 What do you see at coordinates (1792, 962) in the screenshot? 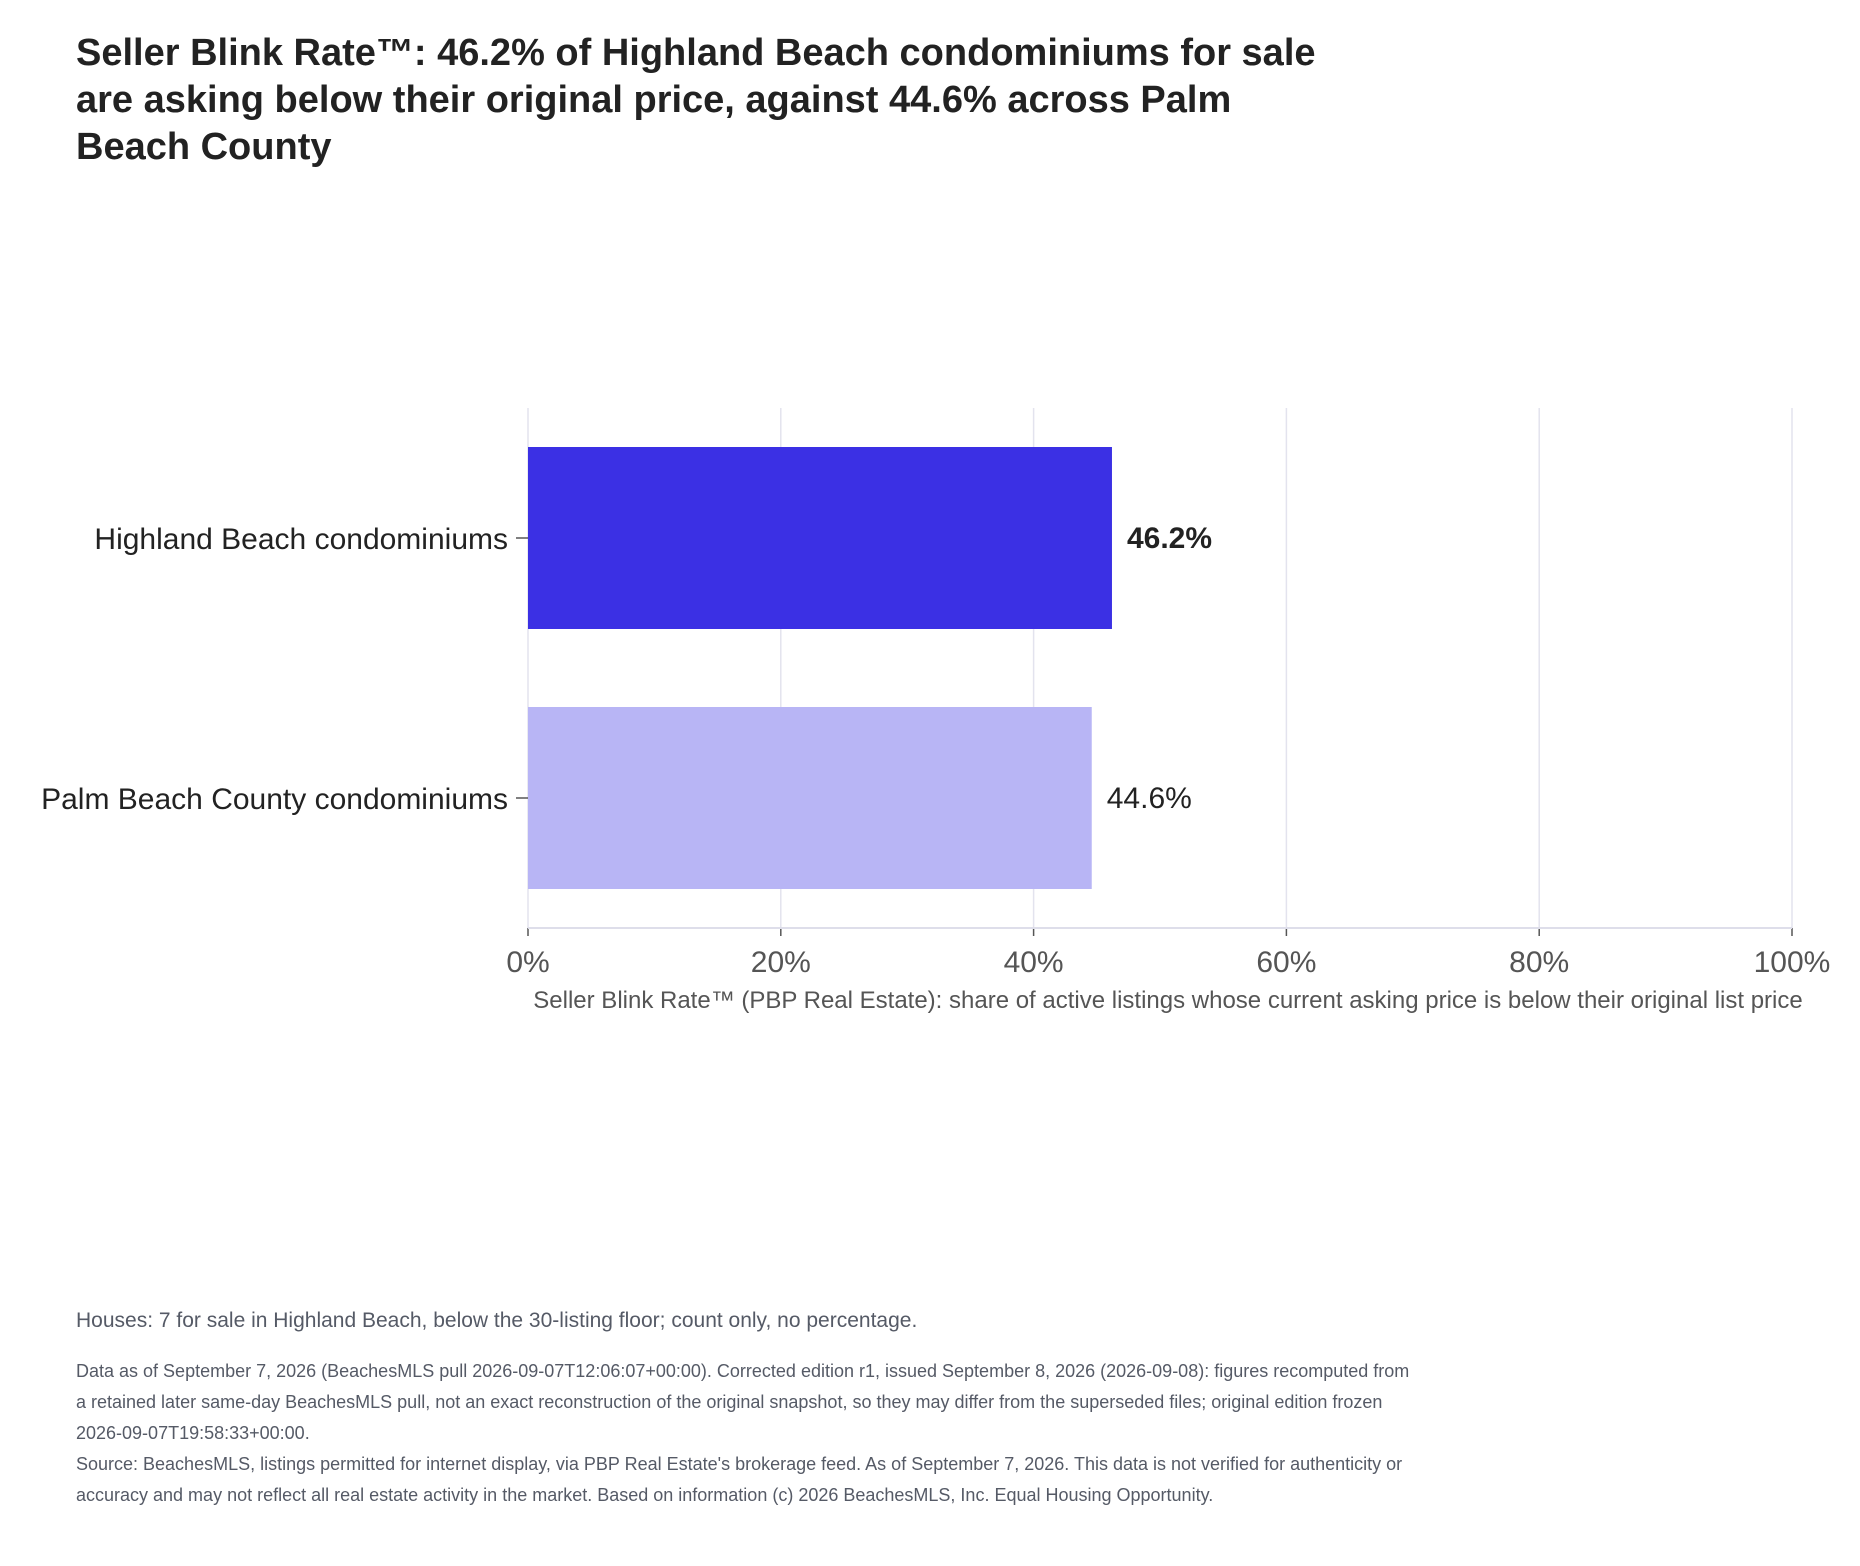
I see `x-tick-label: 100%` at bounding box center [1792, 962].